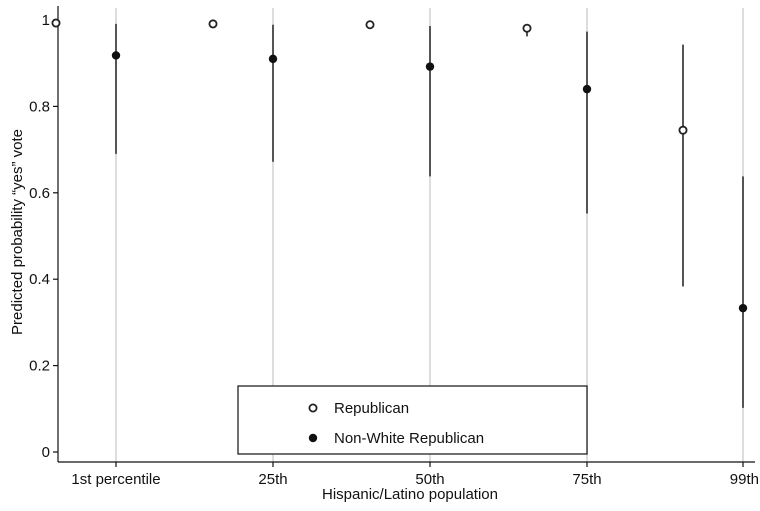 The image size is (760, 511). What do you see at coordinates (429, 479) in the screenshot?
I see `x-tick-label-2: 50th` at bounding box center [429, 479].